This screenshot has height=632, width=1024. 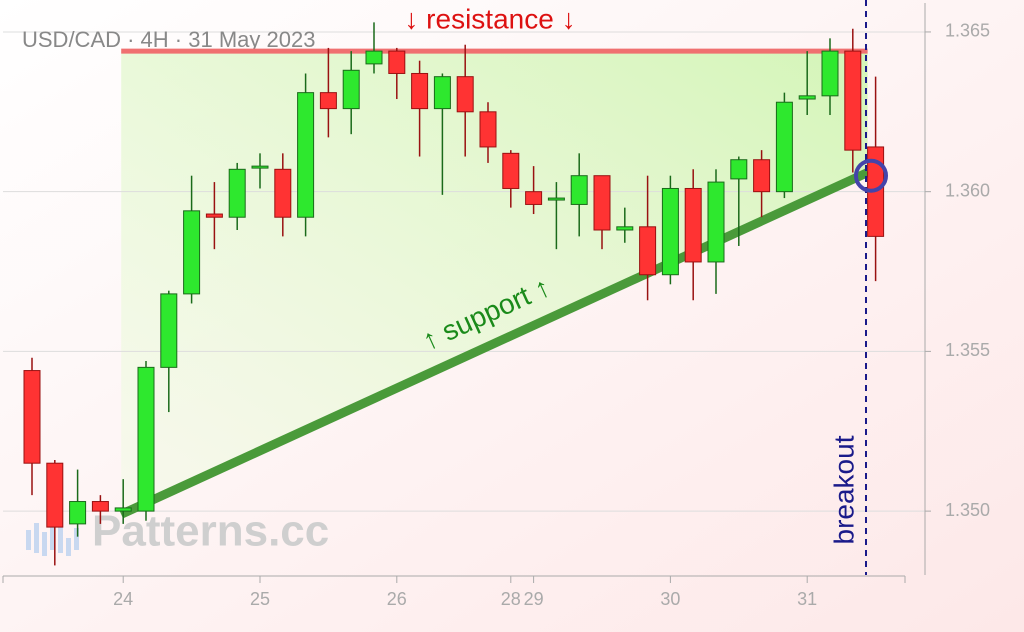 I want to click on x-tick-label: 31, so click(x=807, y=599).